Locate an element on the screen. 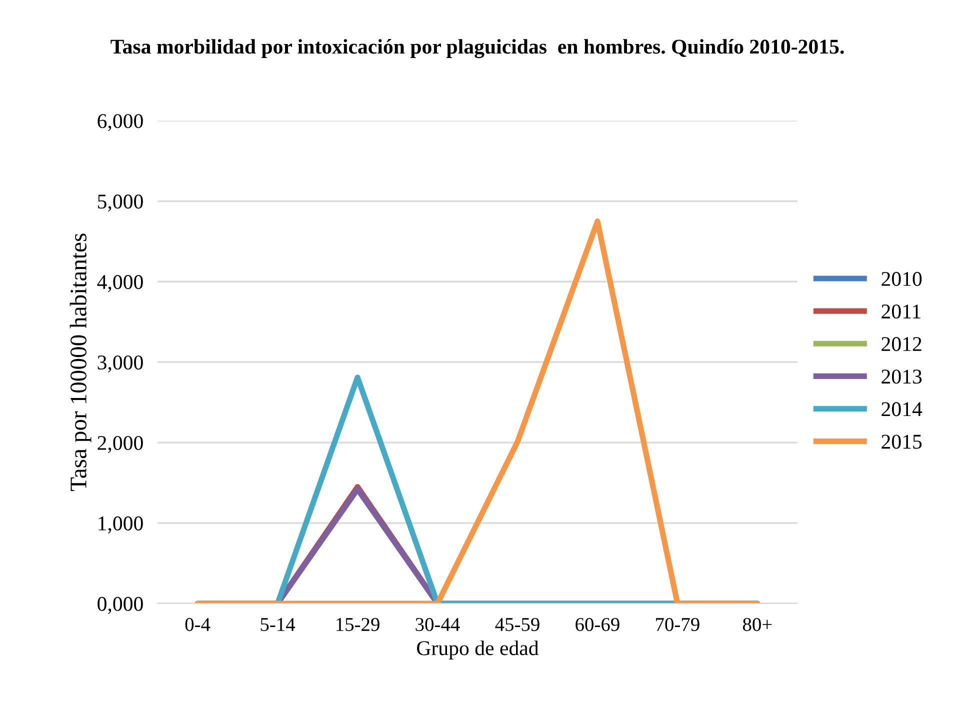 The width and height of the screenshot is (955, 710). x-tick-label: 80+ is located at coordinates (757, 625).